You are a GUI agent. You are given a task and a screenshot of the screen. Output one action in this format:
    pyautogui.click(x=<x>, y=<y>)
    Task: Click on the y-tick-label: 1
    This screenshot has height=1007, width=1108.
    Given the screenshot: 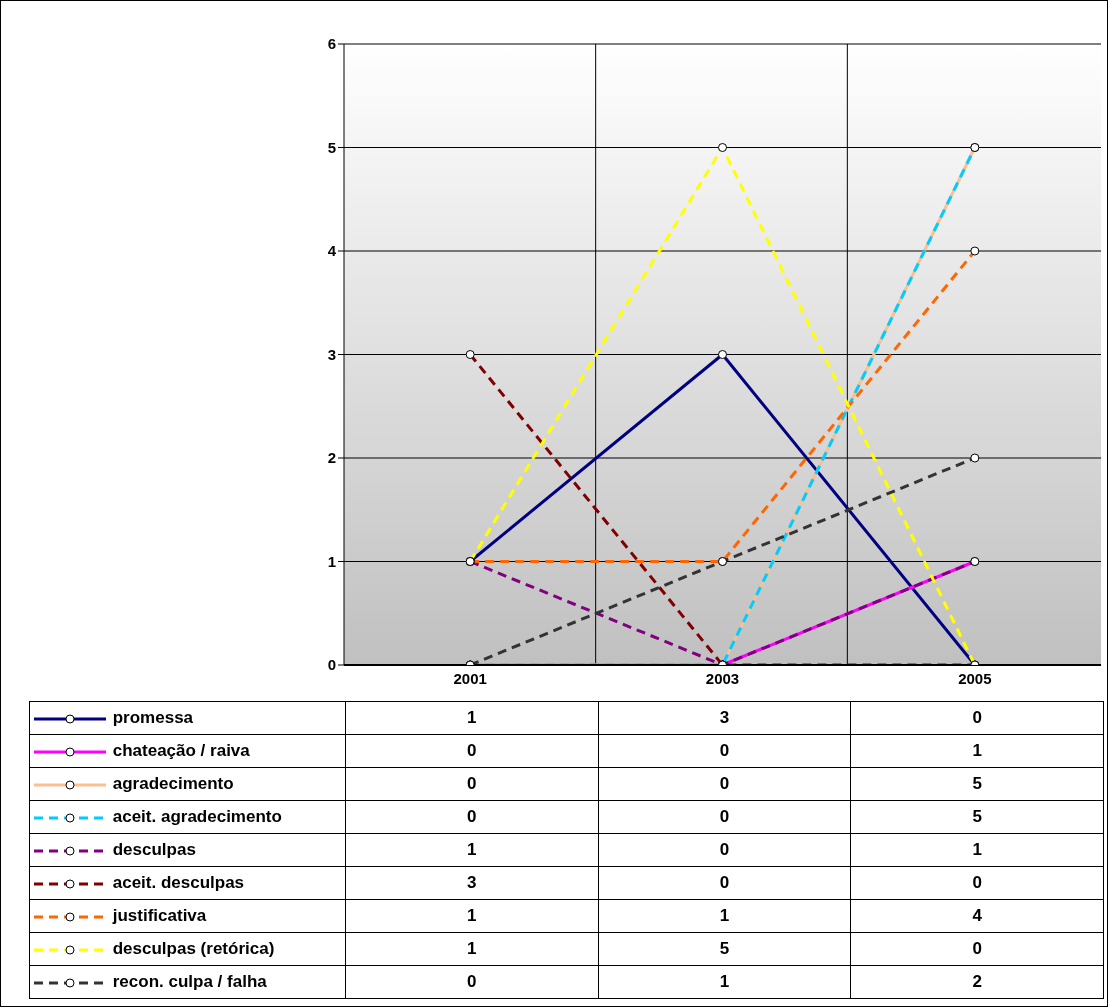 What is the action you would take?
    pyautogui.click(x=331, y=561)
    